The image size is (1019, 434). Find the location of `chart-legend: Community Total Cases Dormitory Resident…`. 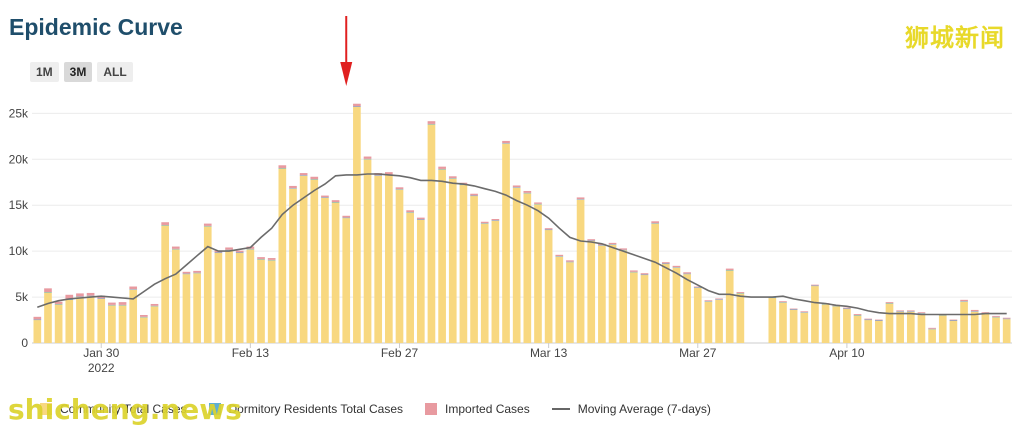

chart-legend: Community Total Cases Dormitory Resident… is located at coordinates (375, 409).